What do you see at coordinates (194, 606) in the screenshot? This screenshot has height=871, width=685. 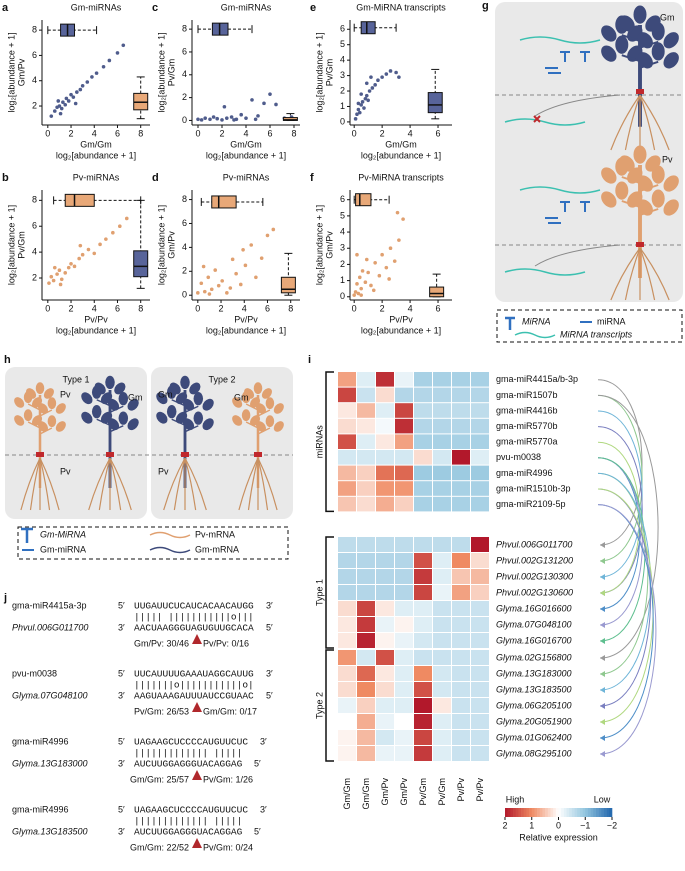 I see `sequence: UUGAUUCUCAUCACAACAUGG` at bounding box center [194, 606].